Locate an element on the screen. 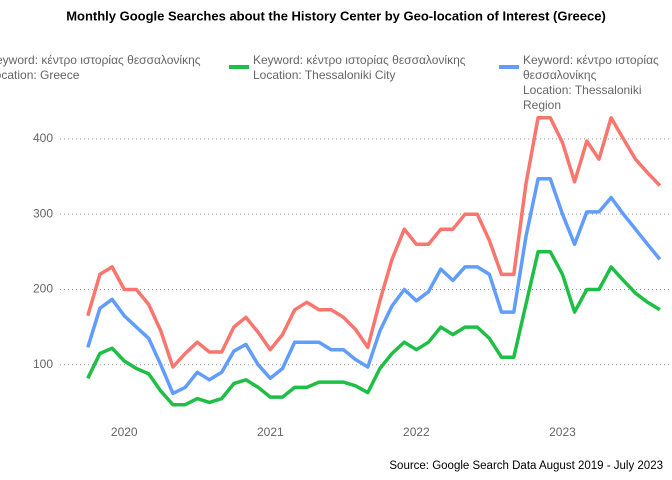 Image resolution: width=672 pixels, height=480 pixels. x-tick-label: 2023 is located at coordinates (562, 432).